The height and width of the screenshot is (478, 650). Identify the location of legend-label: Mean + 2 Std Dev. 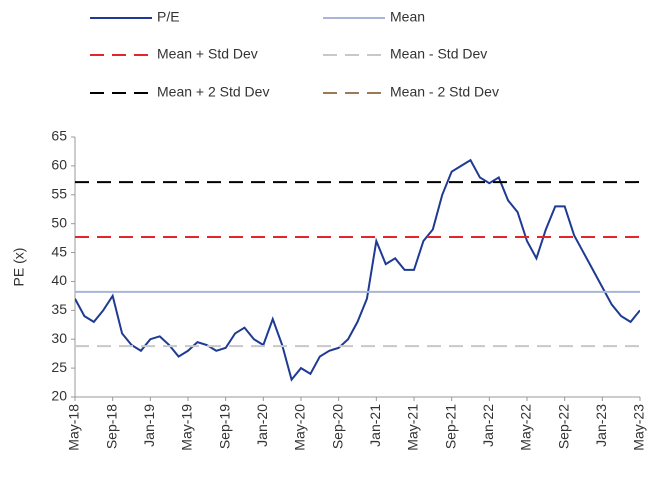
(213, 92).